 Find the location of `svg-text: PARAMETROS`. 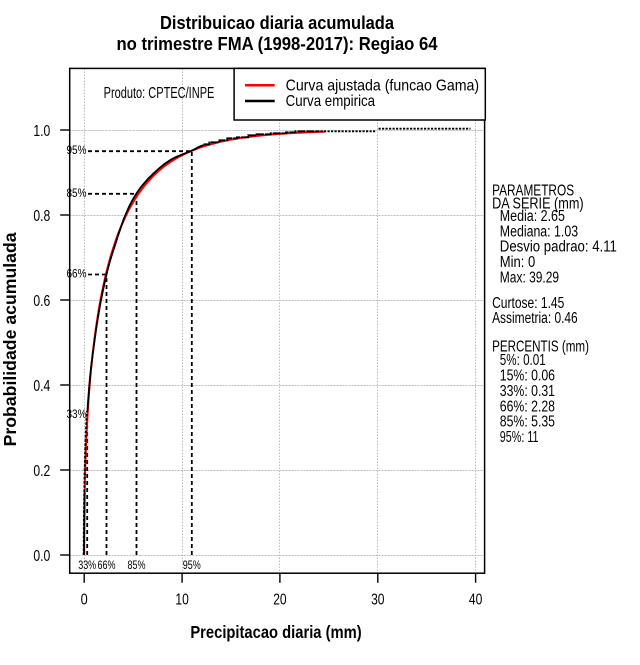

svg-text: PARAMETROS is located at coordinates (533, 191).